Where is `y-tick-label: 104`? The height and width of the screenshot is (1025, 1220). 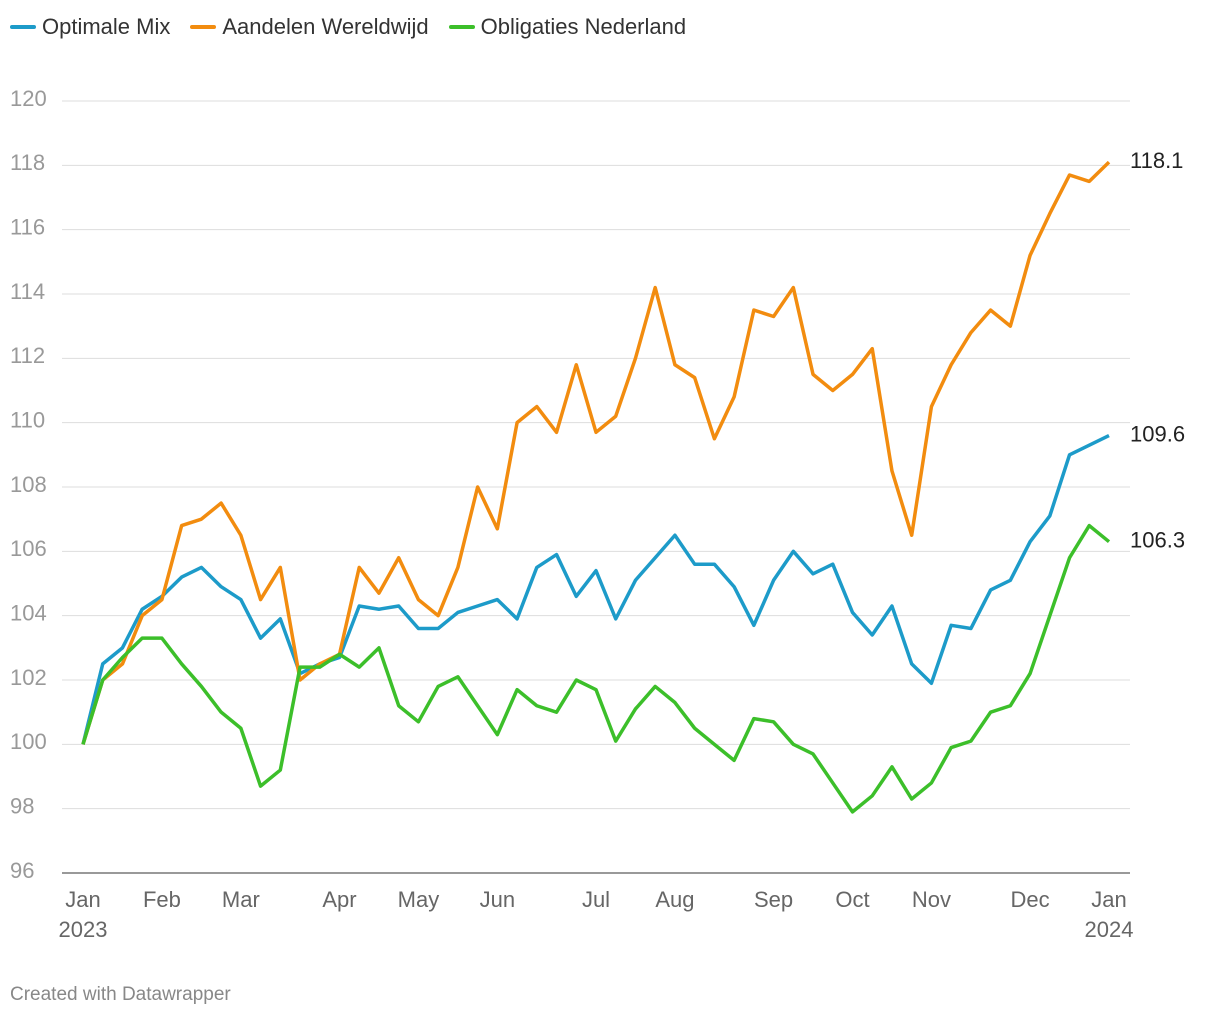
y-tick-label: 104 is located at coordinates (28, 612).